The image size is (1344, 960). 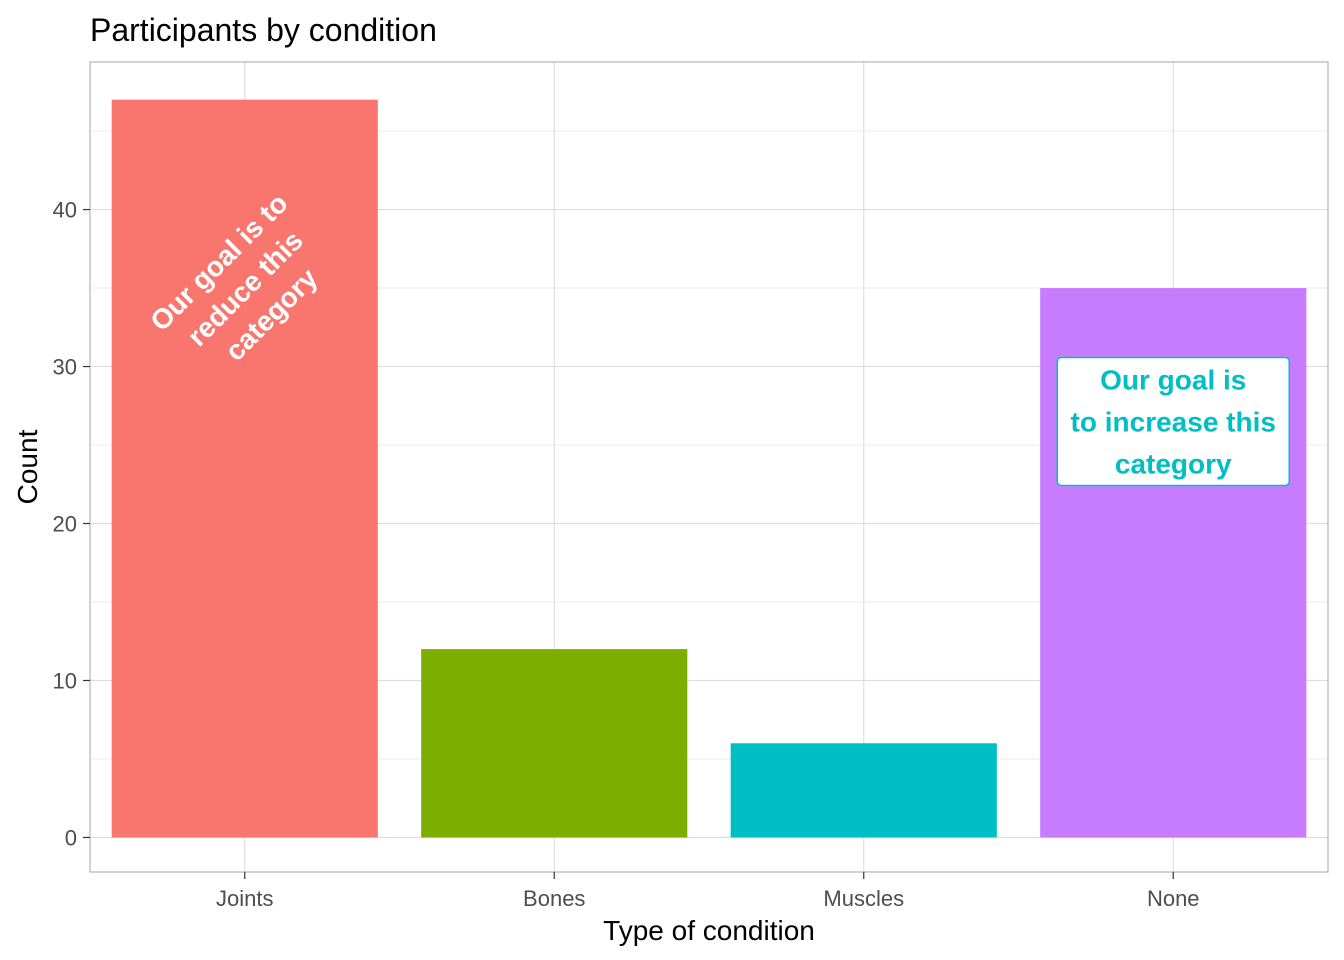 What do you see at coordinates (71, 837) in the screenshot?
I see `y-tick-label: 0` at bounding box center [71, 837].